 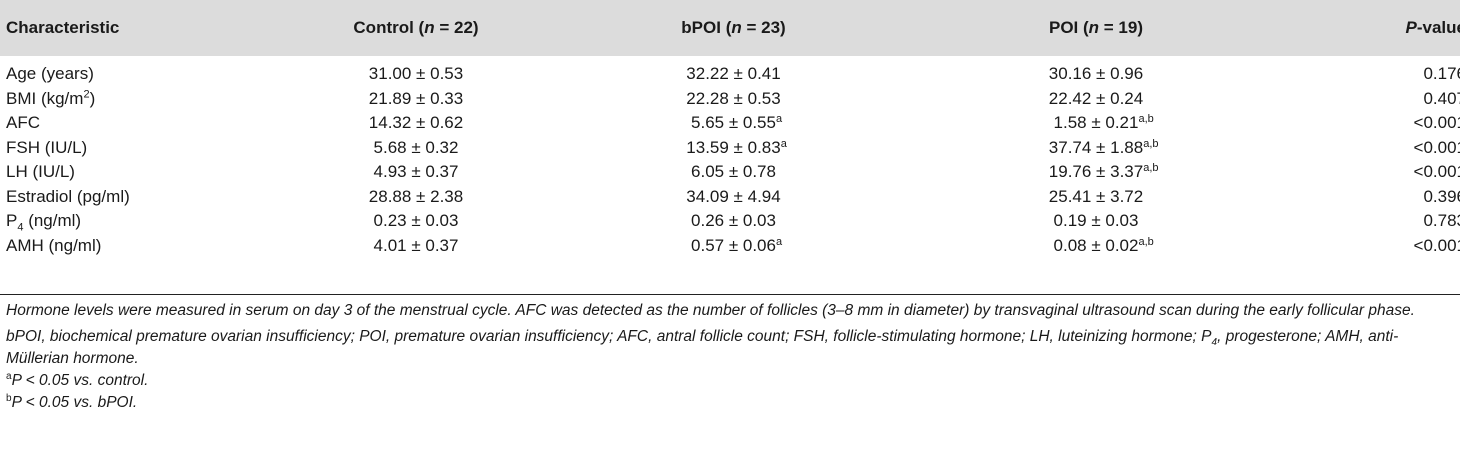 I want to click on footnote-a-text: P < 0.05 vs. control., so click(x=80, y=380).